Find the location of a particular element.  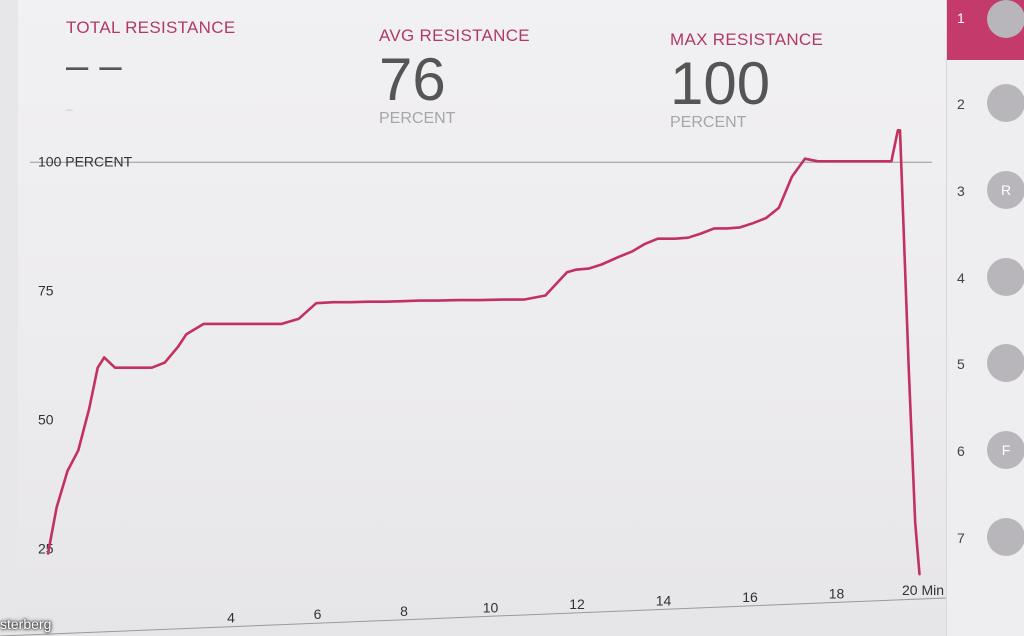

avg-resistance-stat: AVG RESISTANCE 76 PERCENT is located at coordinates (454, 77).